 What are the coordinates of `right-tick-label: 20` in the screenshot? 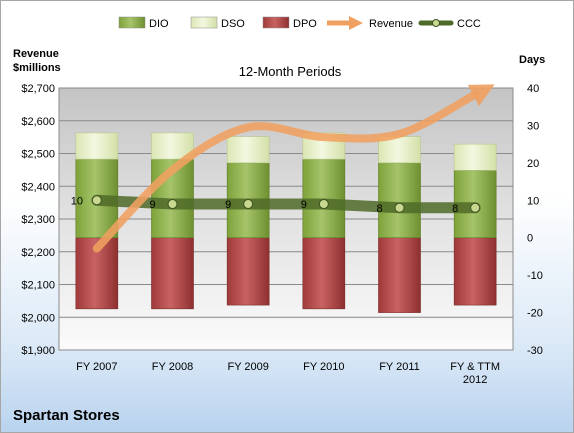 It's located at (533, 164).